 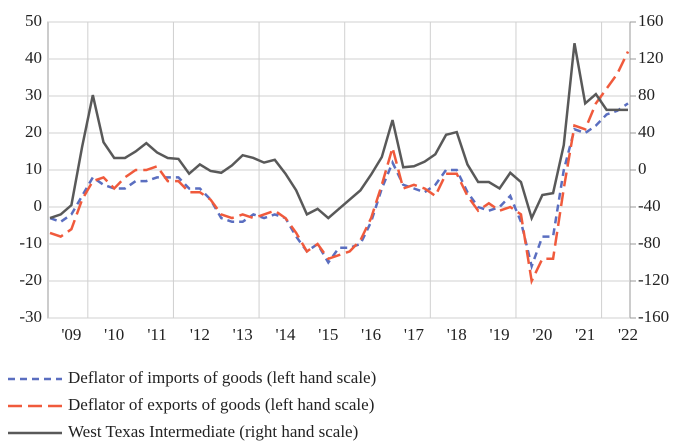 I want to click on x-tick-label: '17, so click(x=414, y=334).